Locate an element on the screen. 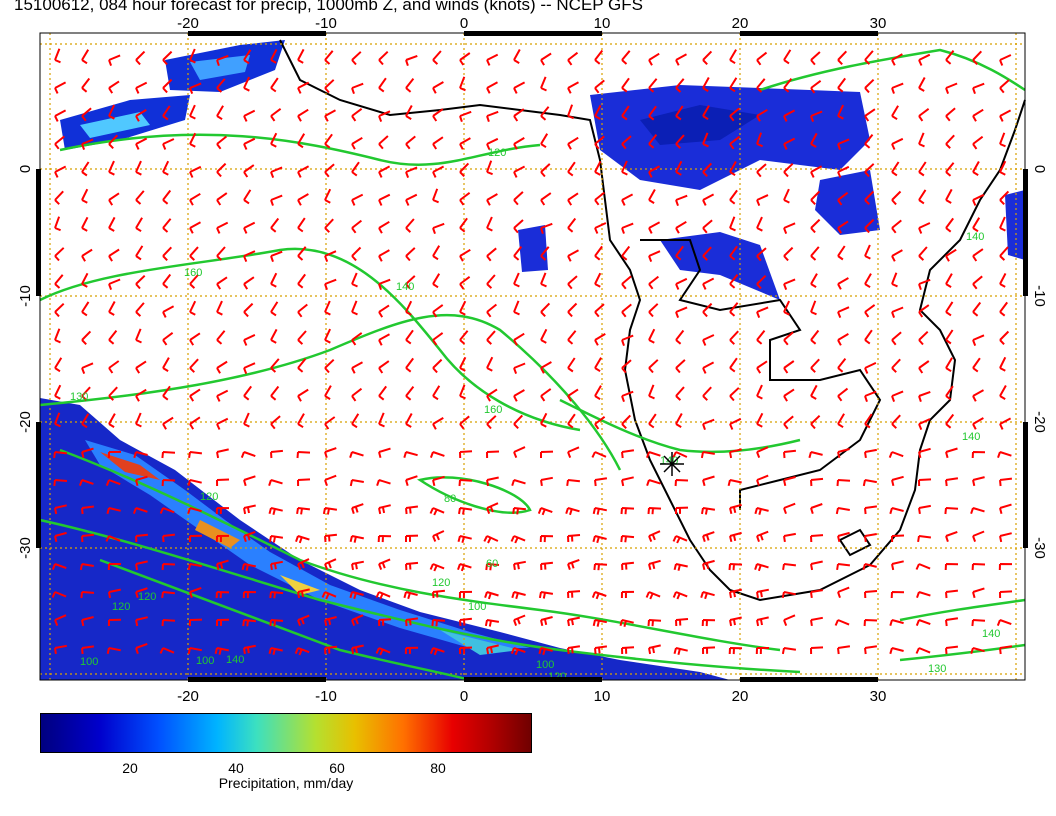  lat-tick-label: -10 is located at coordinates (25, 296).